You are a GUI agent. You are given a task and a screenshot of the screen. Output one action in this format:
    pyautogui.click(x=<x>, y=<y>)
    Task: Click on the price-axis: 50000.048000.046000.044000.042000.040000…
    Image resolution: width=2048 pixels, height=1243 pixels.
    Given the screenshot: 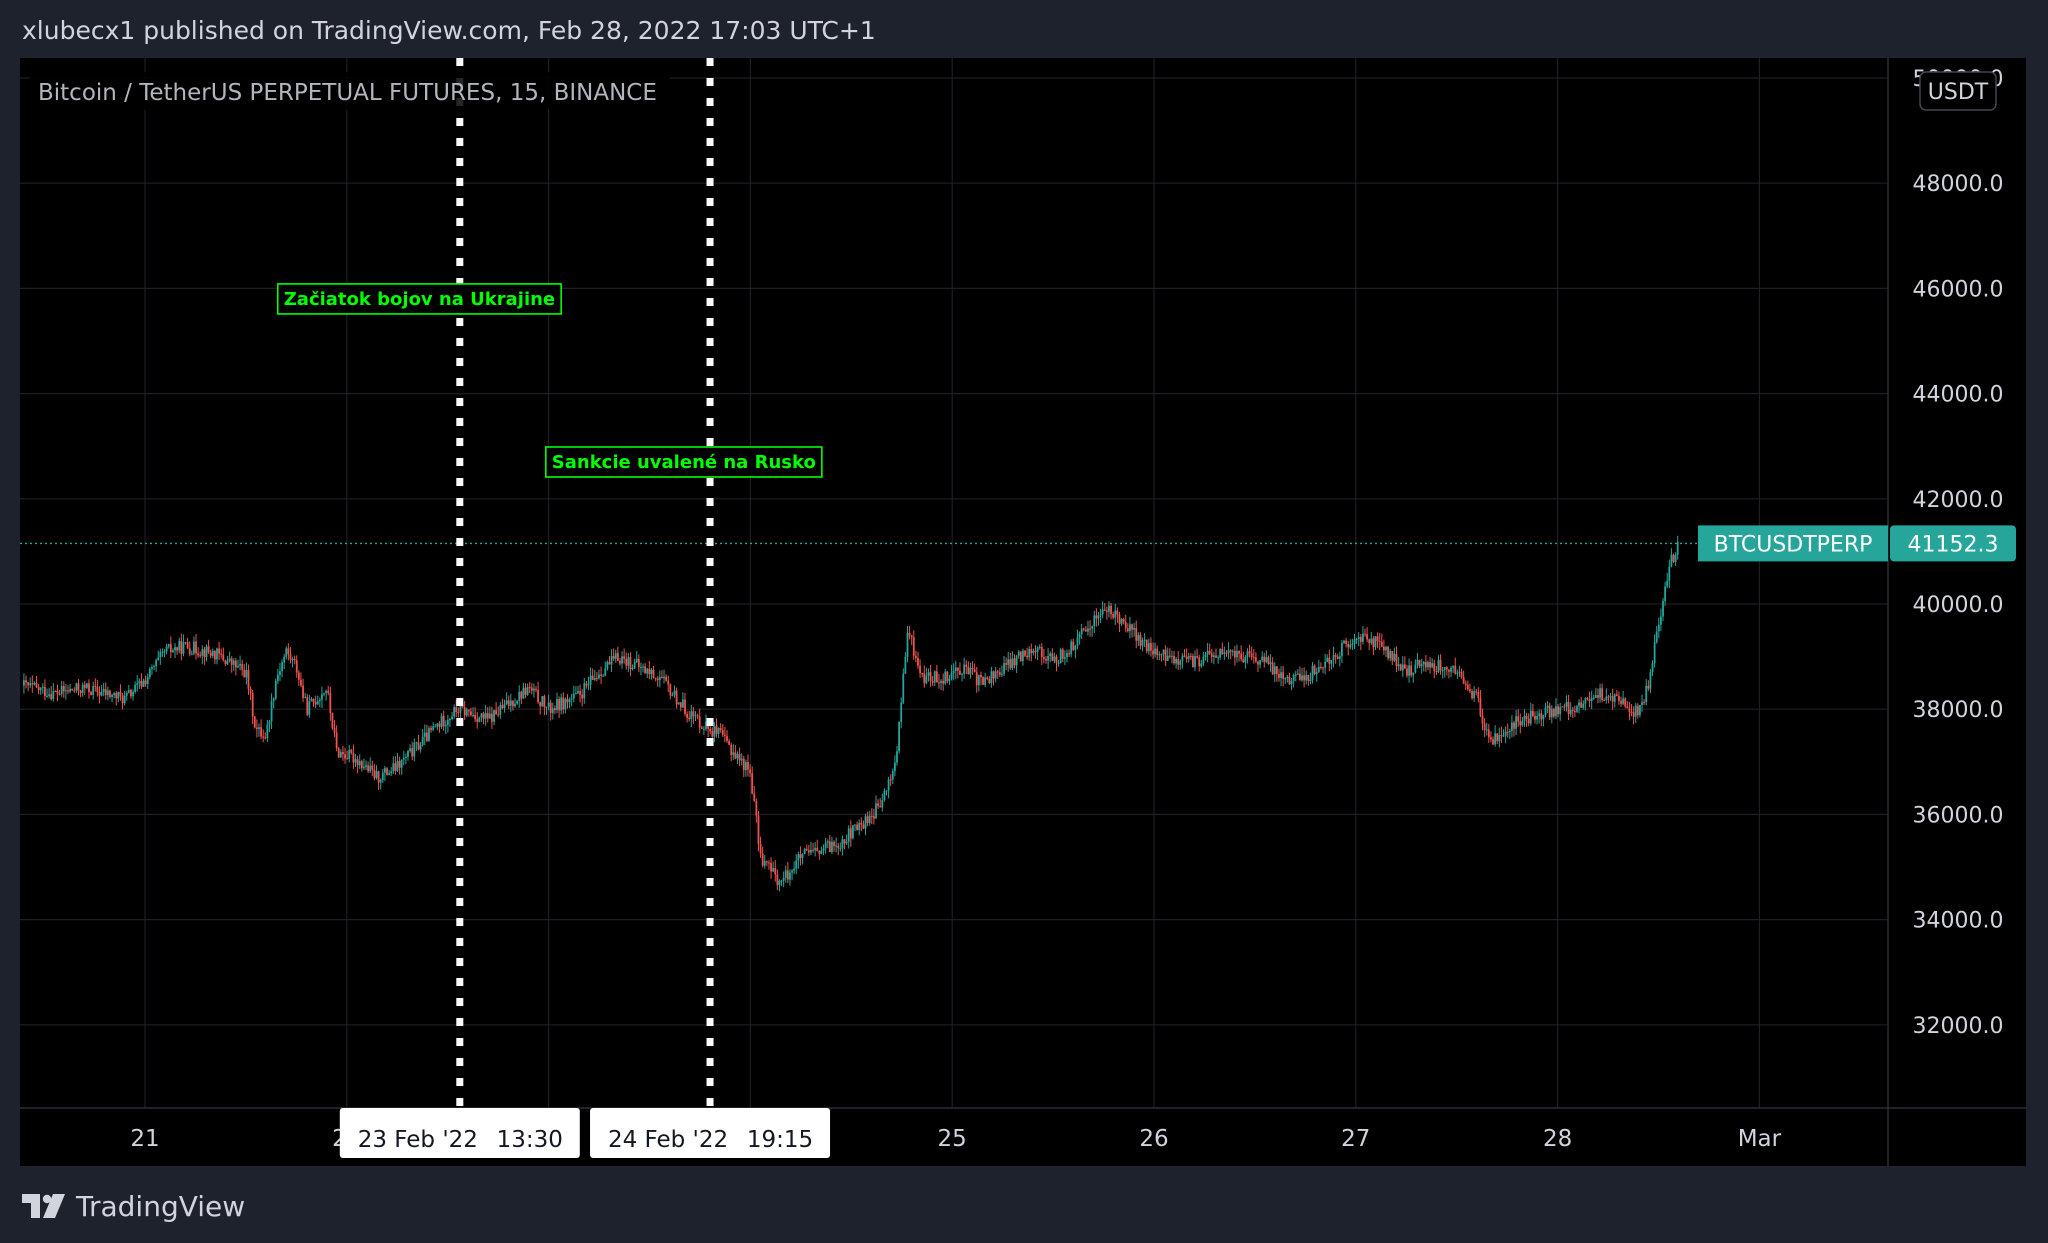 What is the action you would take?
    pyautogui.click(x=1958, y=553)
    